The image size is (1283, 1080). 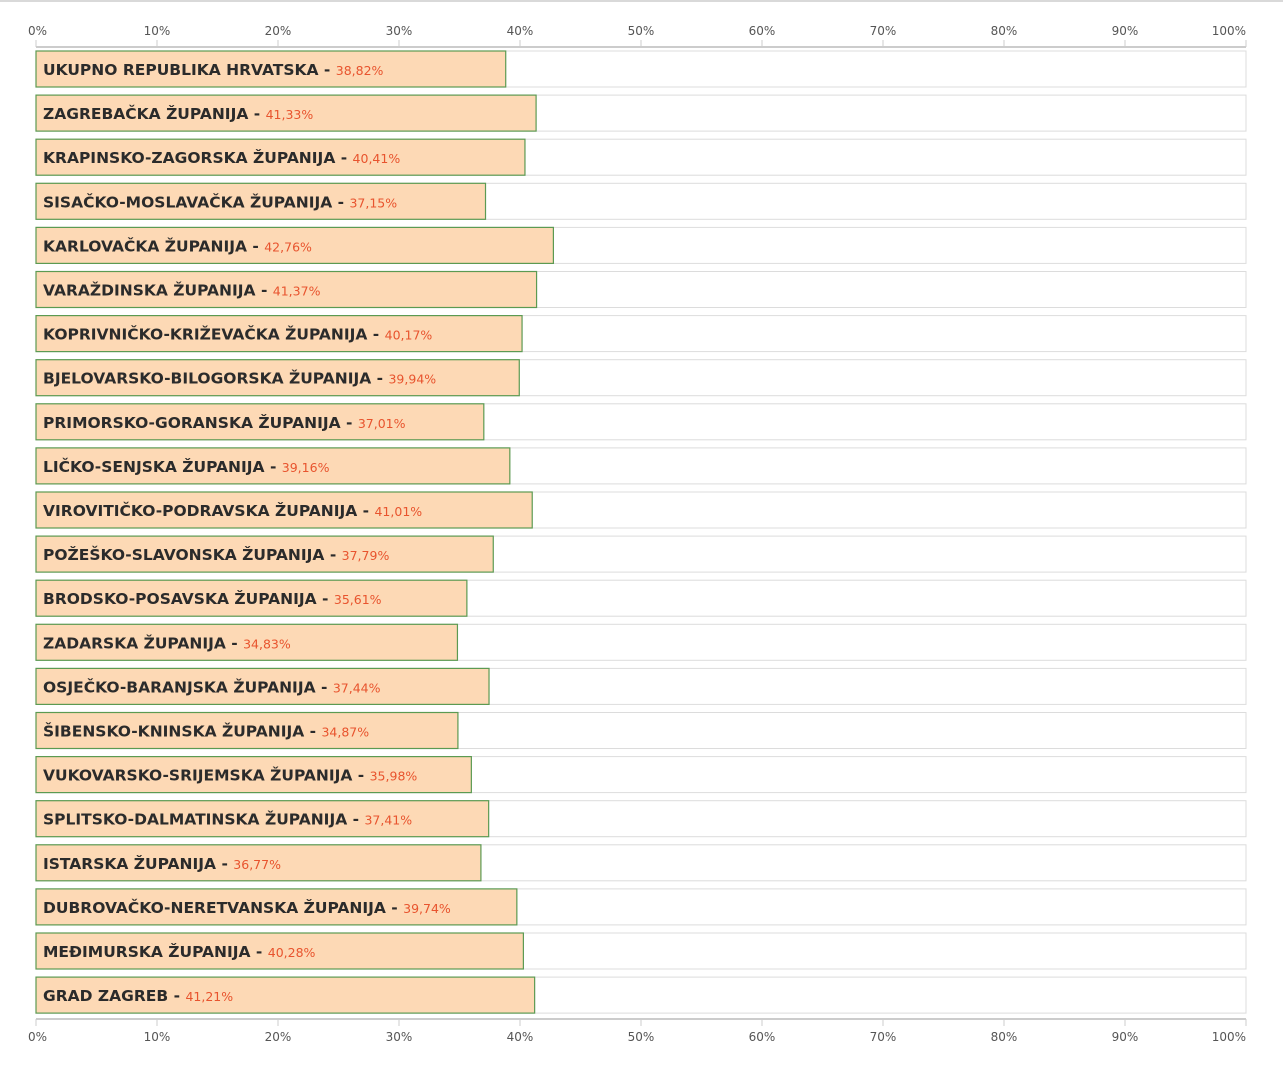 I want to click on top-tick-label: 60%, so click(x=762, y=31).